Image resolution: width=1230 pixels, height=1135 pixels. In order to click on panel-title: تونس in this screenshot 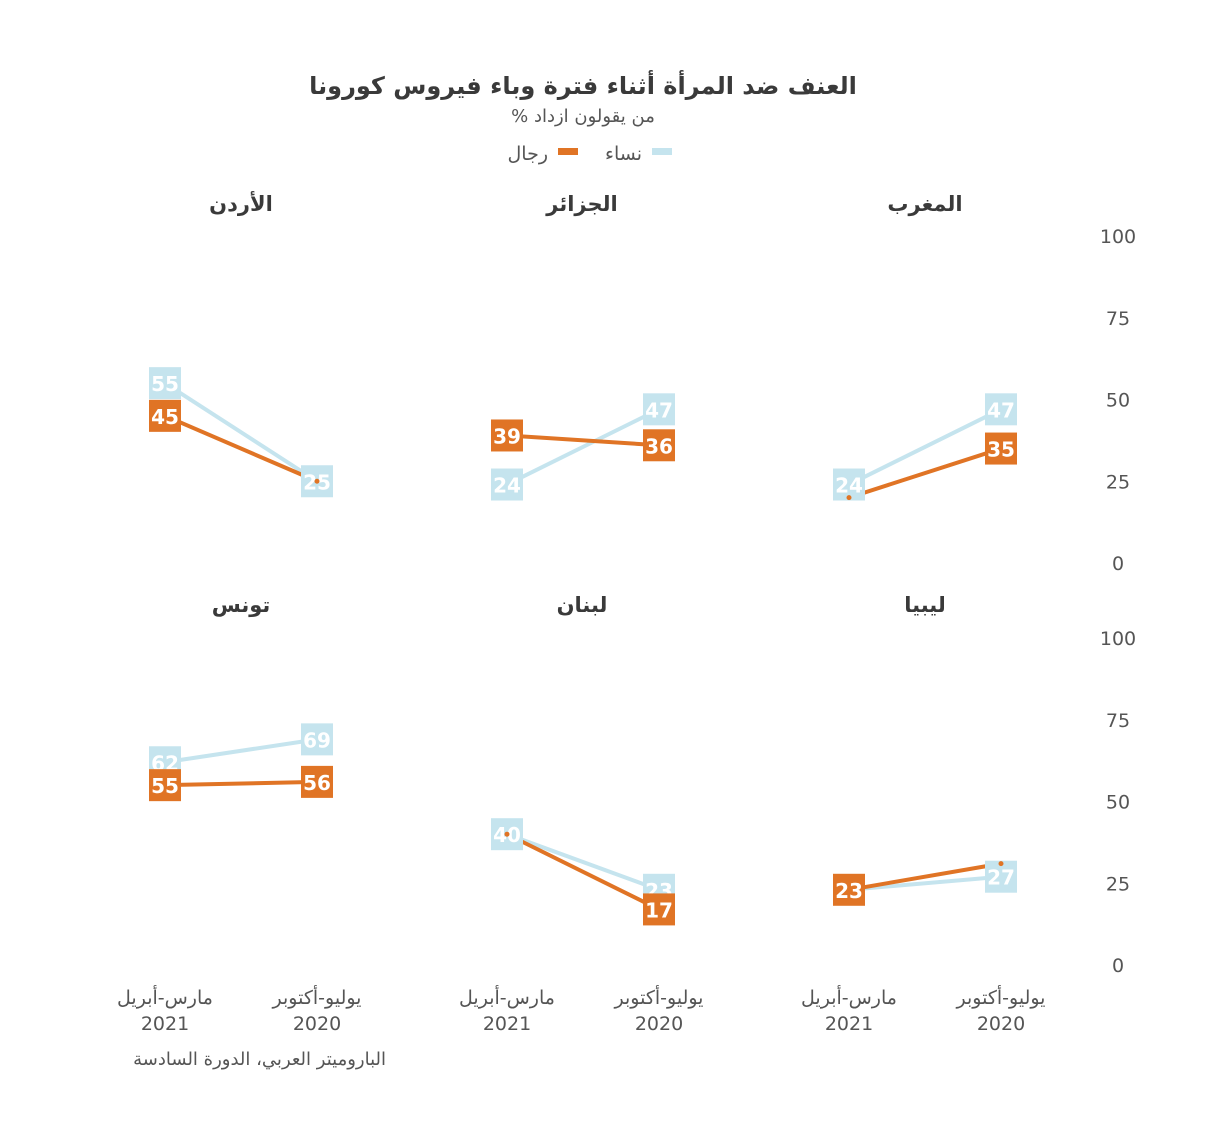, I will do `click(241, 605)`.